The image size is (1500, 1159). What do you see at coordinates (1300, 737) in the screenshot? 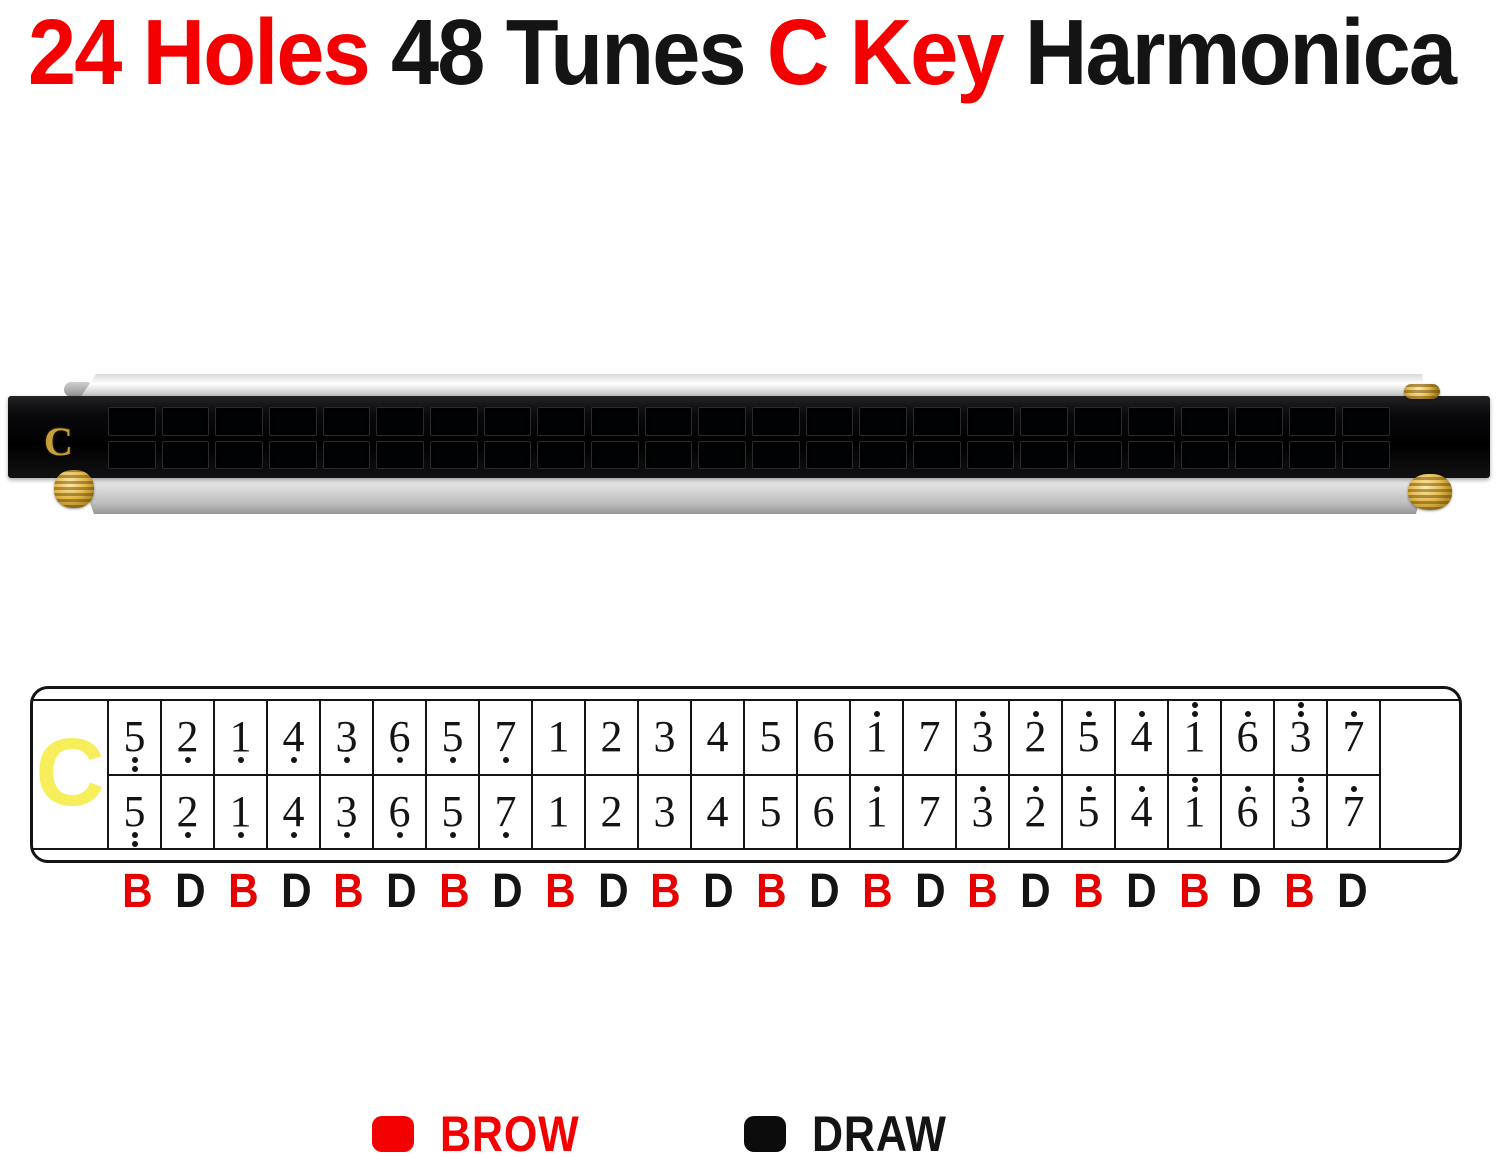
I see `note-number: 3` at bounding box center [1300, 737].